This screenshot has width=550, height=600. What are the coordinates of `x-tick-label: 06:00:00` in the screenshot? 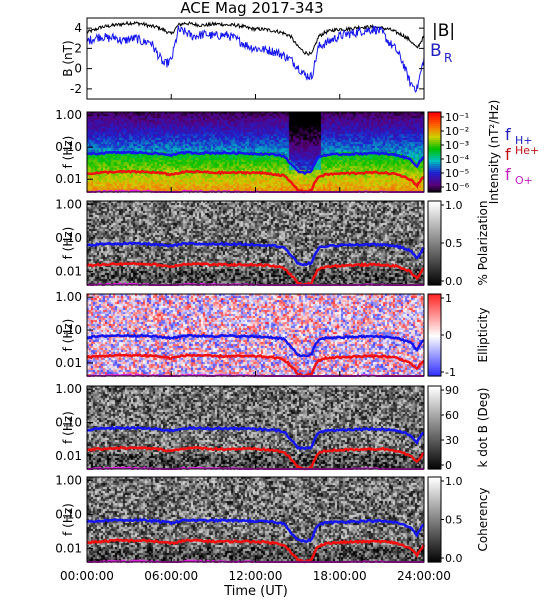 It's located at (171, 576).